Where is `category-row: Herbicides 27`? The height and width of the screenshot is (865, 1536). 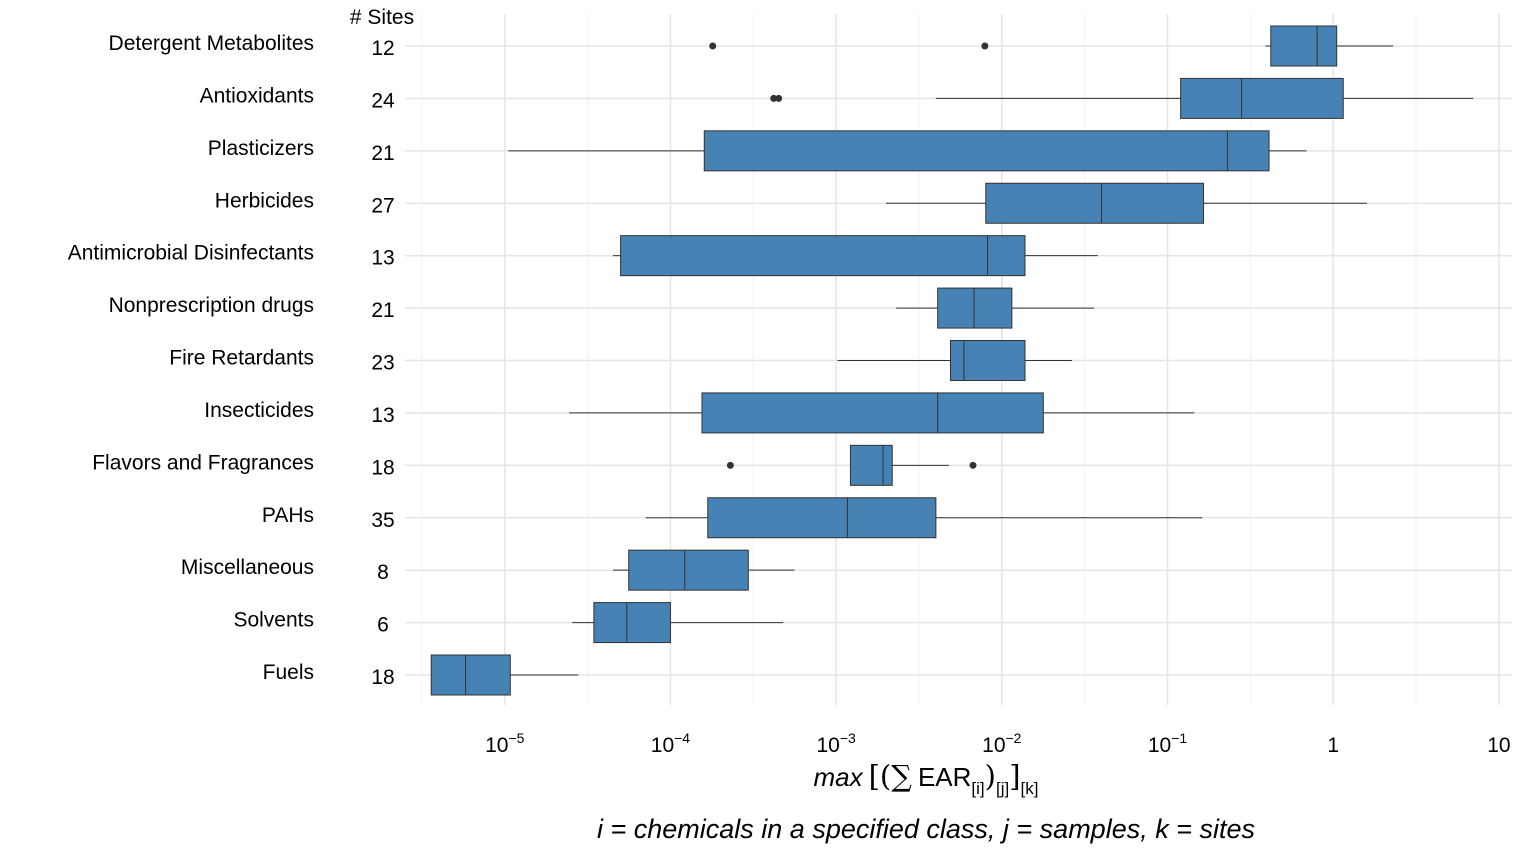 category-row: Herbicides 27 is located at coordinates (791, 203).